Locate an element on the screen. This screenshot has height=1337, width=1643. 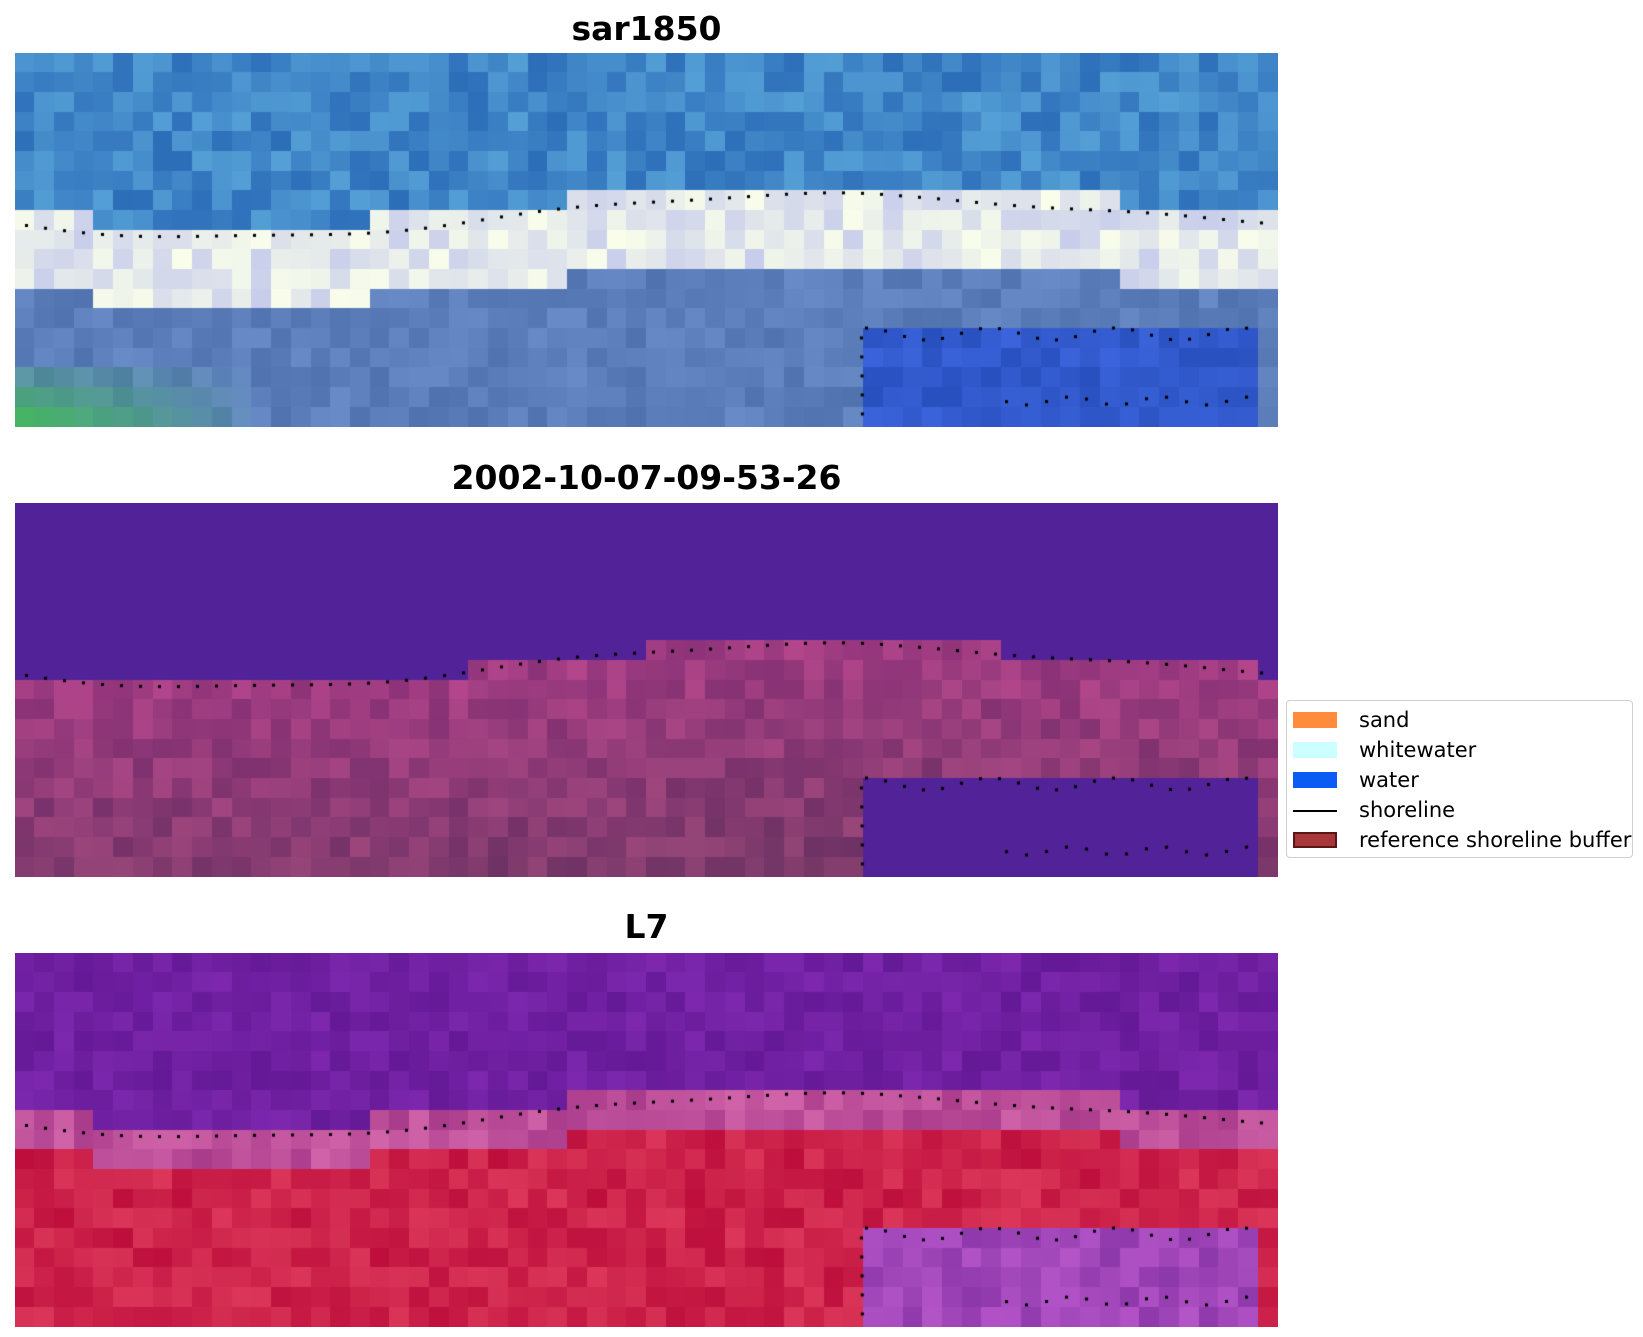
legend-item-water: water is located at coordinates (1461, 781).